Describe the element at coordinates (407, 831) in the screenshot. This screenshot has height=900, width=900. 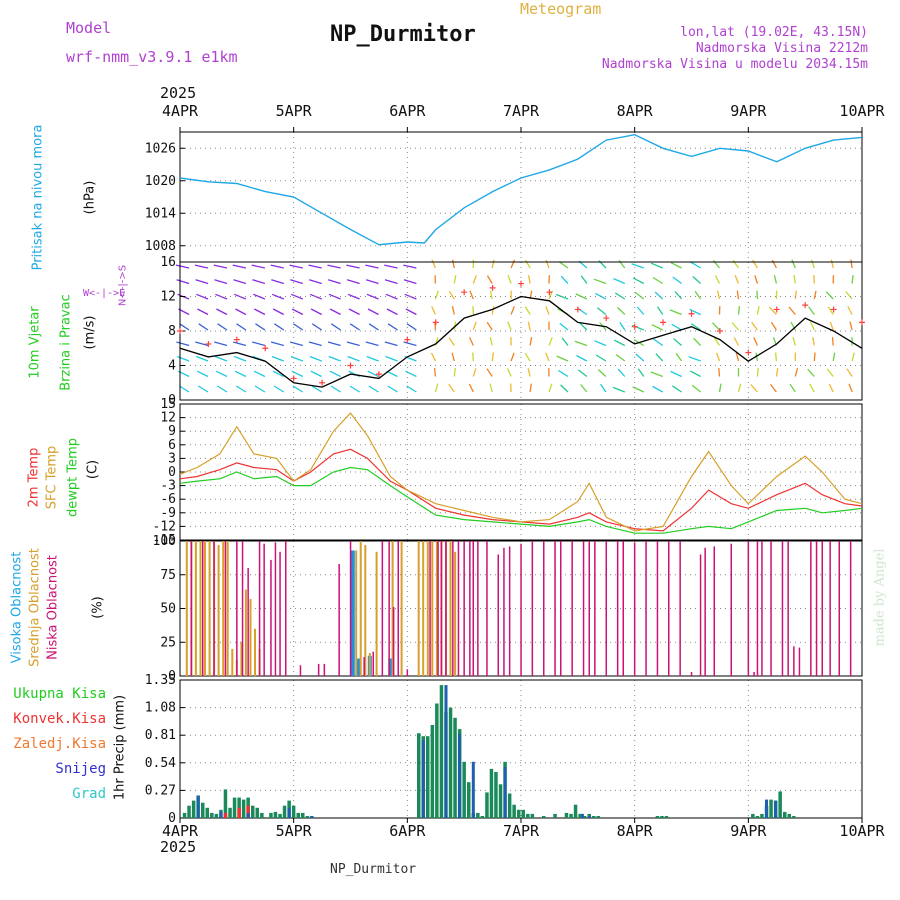
I see `x-tick-label-bottom: 6APR` at that location.